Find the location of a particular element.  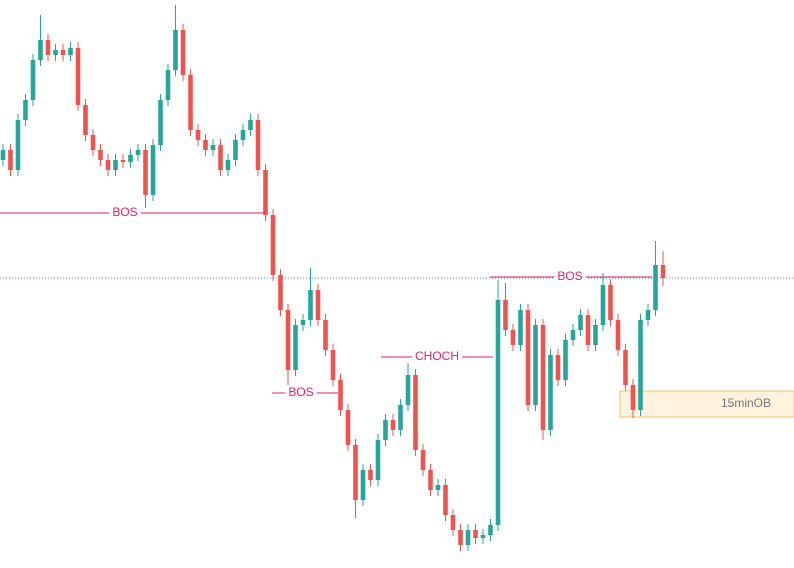

structure-label: CHOCH is located at coordinates (437, 356).